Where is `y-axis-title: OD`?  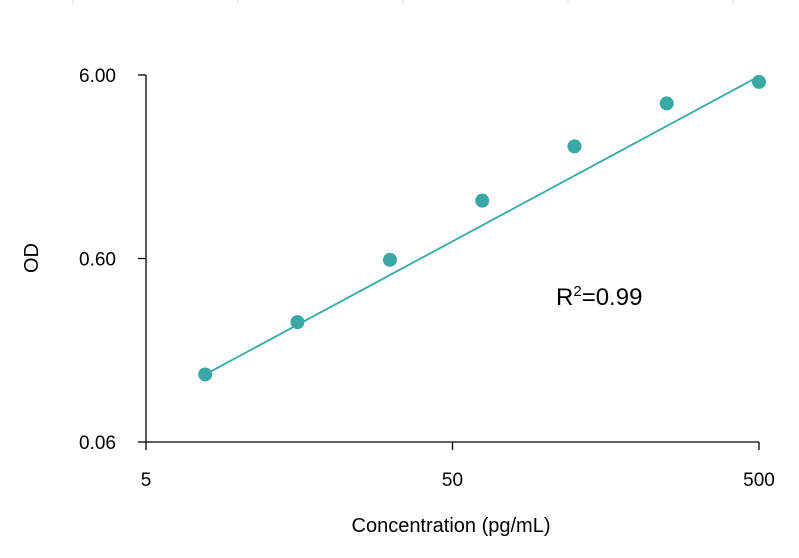 y-axis-title: OD is located at coordinates (32, 258).